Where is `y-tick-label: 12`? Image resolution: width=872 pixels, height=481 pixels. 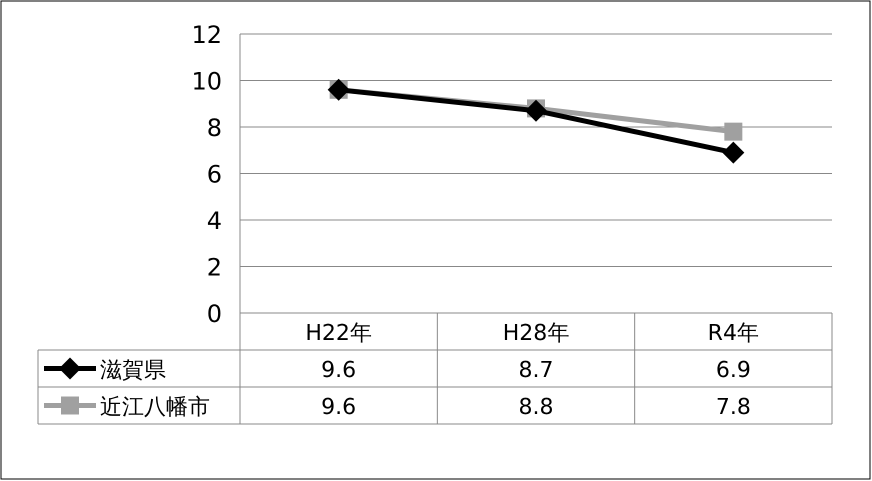
y-tick-label: 12 is located at coordinates (206, 35).